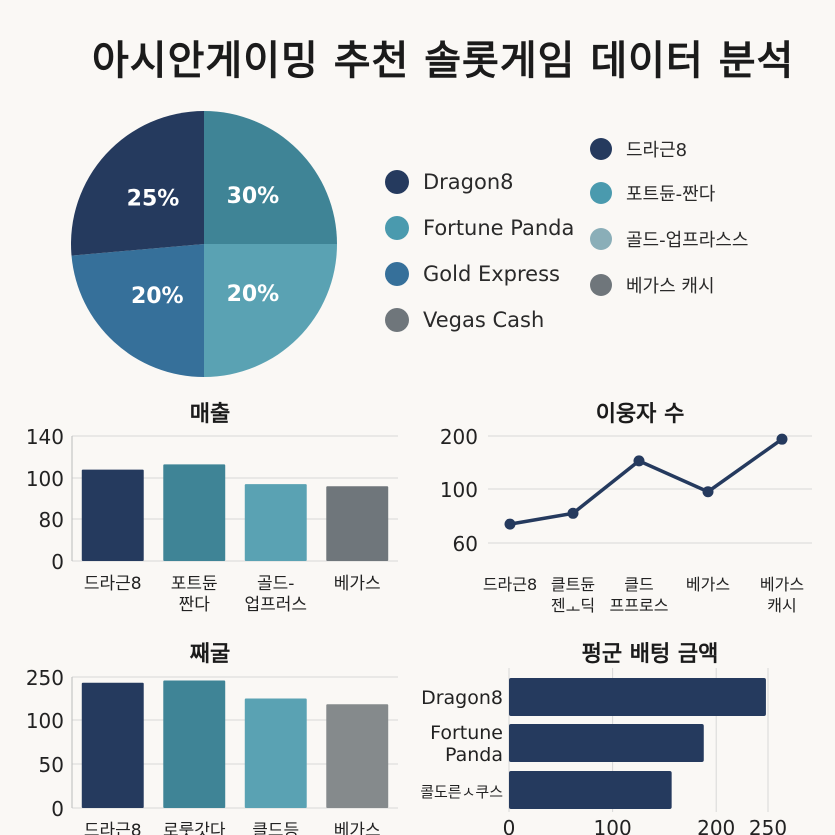 This screenshot has height=835, width=835. Describe the element at coordinates (650, 654) in the screenshot. I see `avg-bet-chart-title: 펑군 배텅 금액` at that location.